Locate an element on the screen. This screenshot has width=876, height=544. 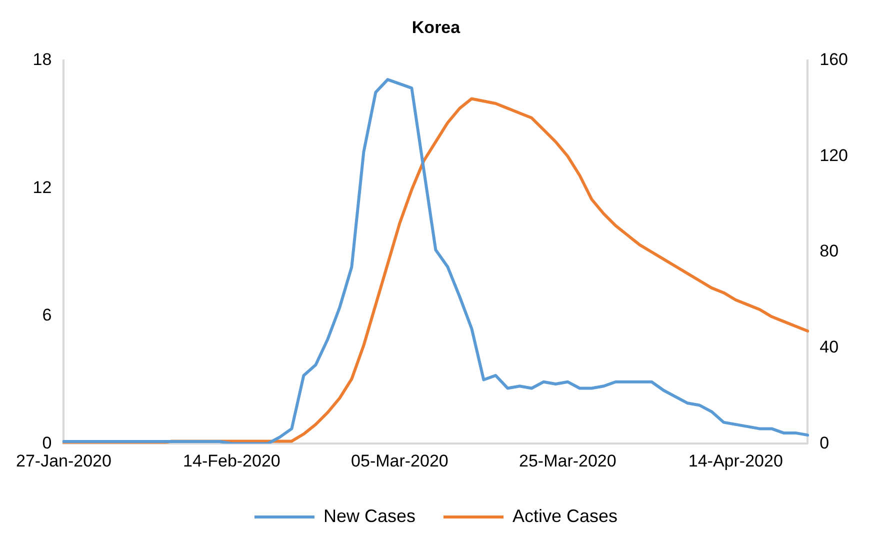
chart-title: Korea is located at coordinates (436, 27).